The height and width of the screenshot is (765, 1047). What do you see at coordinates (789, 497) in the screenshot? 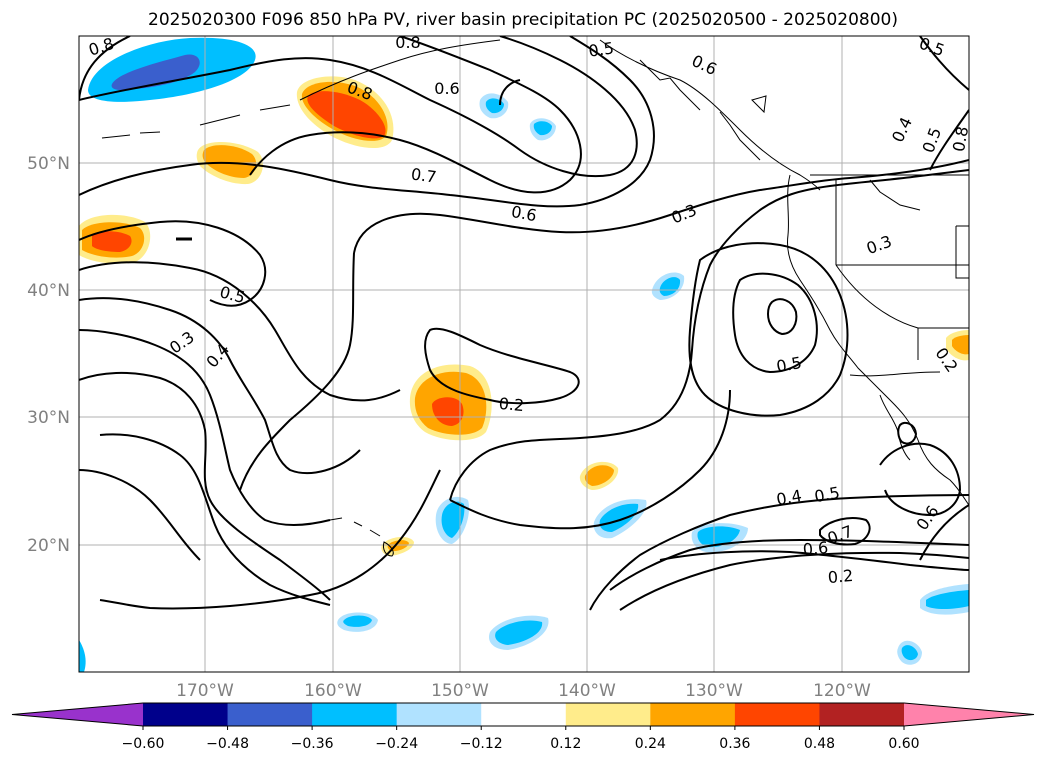
I see `contour-label: 0.4` at bounding box center [789, 497].